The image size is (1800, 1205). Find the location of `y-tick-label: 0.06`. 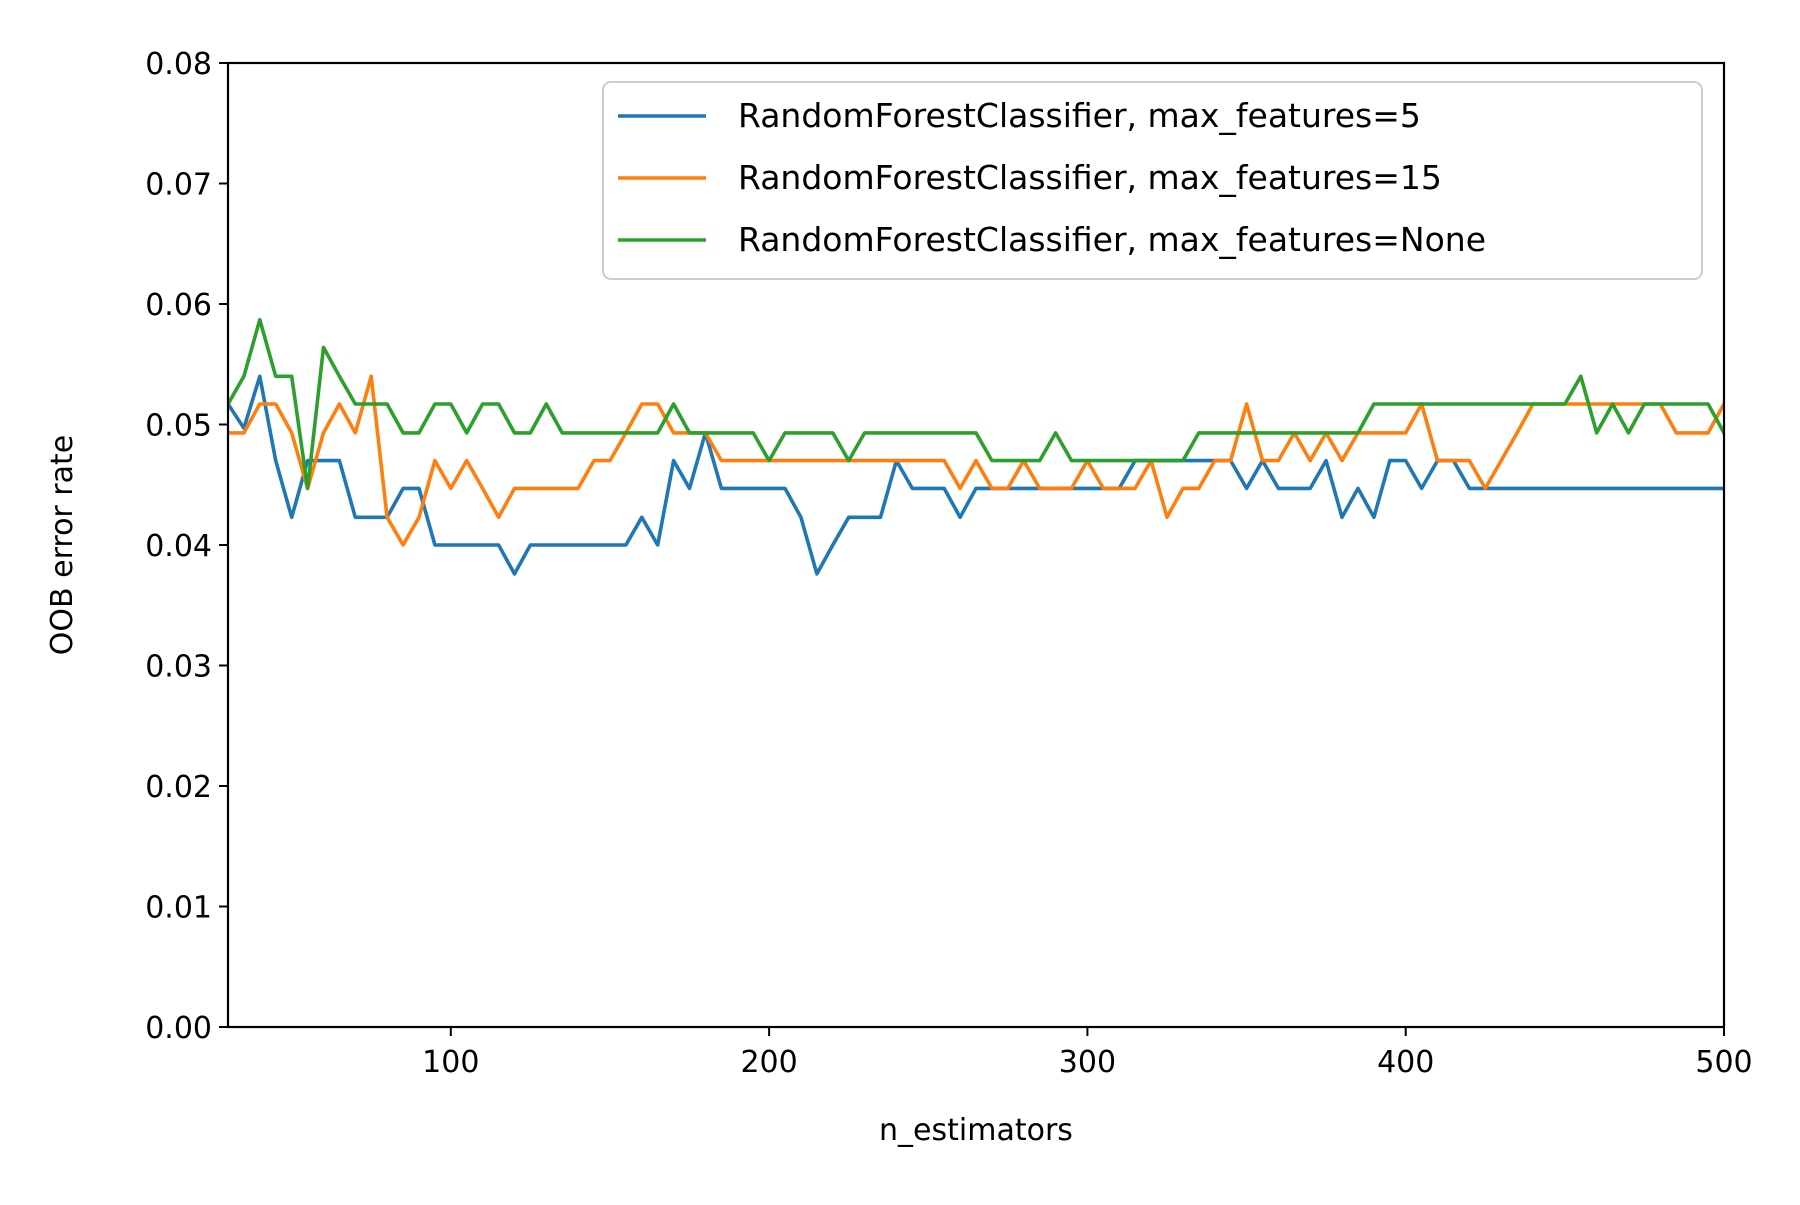

y-tick-label: 0.06 is located at coordinates (178, 305).